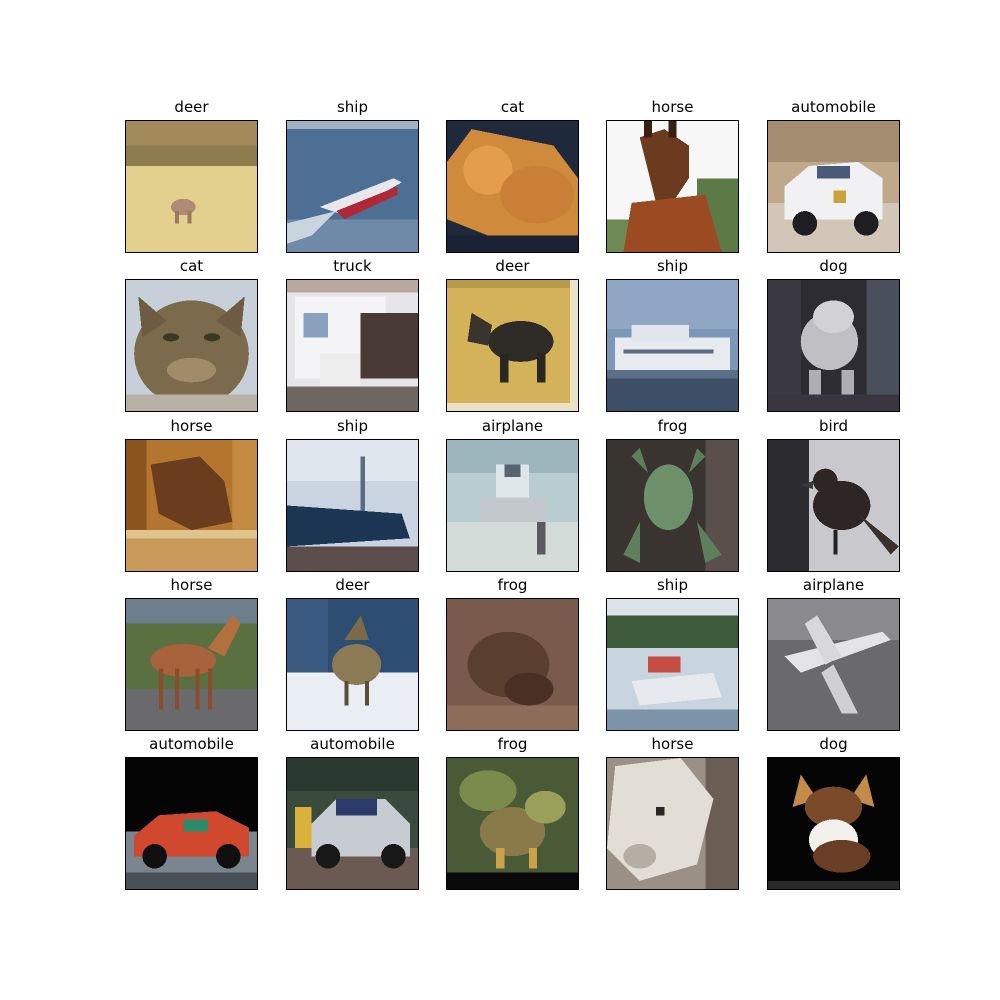  What do you see at coordinates (352, 345) in the screenshot?
I see `truck-image` at bounding box center [352, 345].